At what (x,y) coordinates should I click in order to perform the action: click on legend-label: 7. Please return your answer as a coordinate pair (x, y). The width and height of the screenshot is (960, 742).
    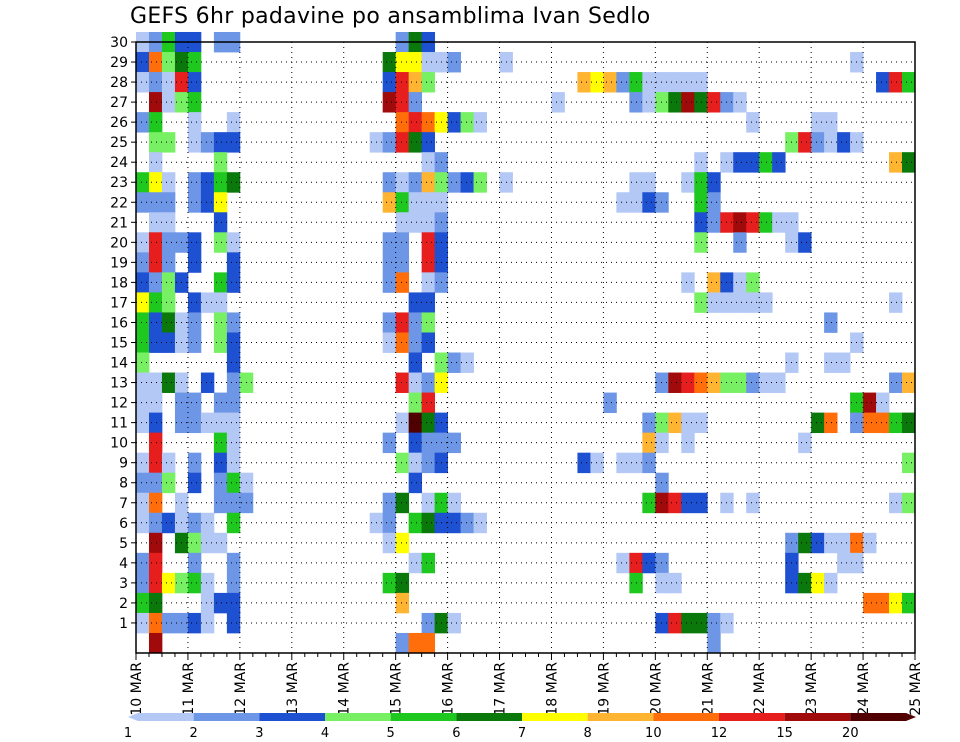
    Looking at the image, I should click on (522, 733).